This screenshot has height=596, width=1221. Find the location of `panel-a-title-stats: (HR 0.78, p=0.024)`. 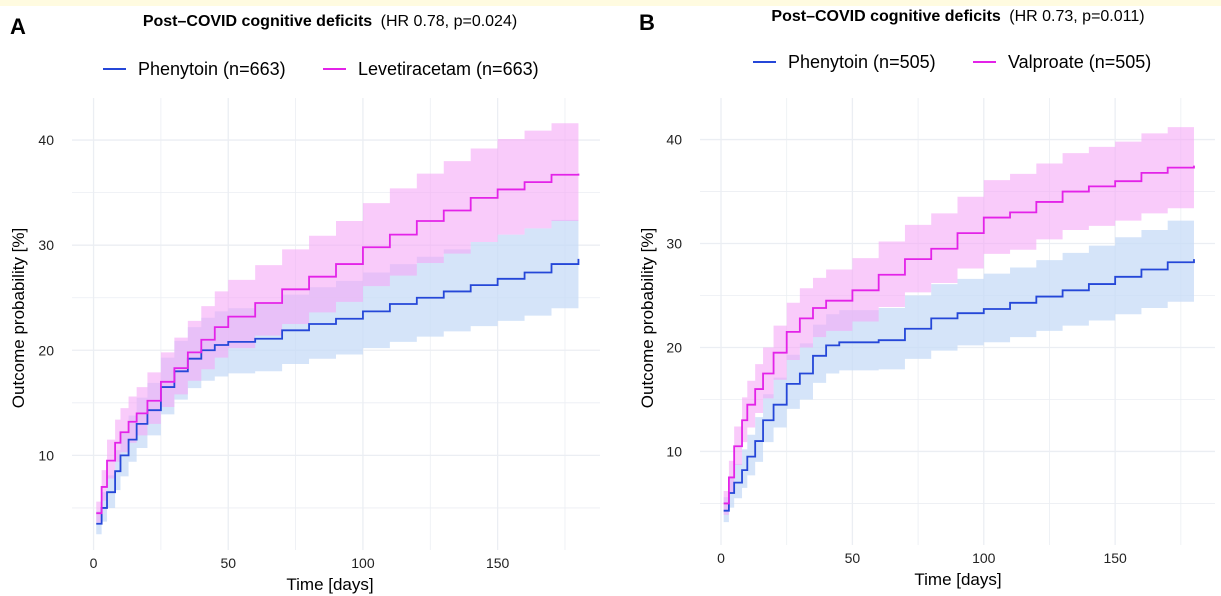

panel-a-title-stats: (HR 0.78, p=0.024) is located at coordinates (449, 21).